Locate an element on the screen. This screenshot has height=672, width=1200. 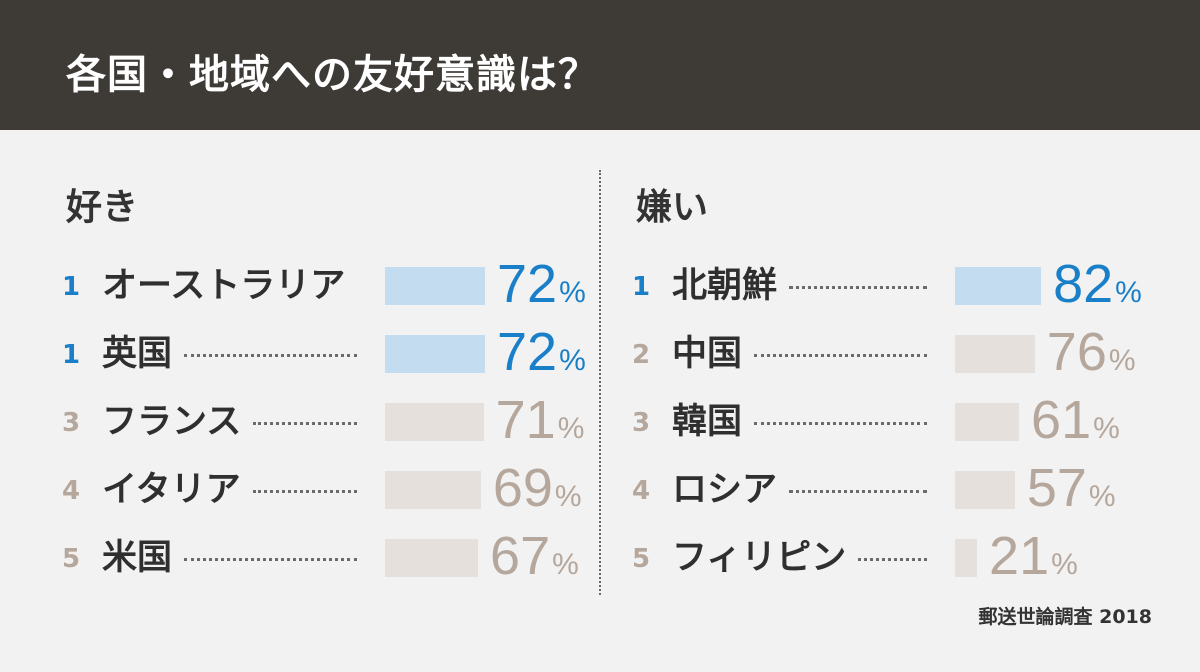
dislike-rank: 1 is located at coordinates (641, 287).